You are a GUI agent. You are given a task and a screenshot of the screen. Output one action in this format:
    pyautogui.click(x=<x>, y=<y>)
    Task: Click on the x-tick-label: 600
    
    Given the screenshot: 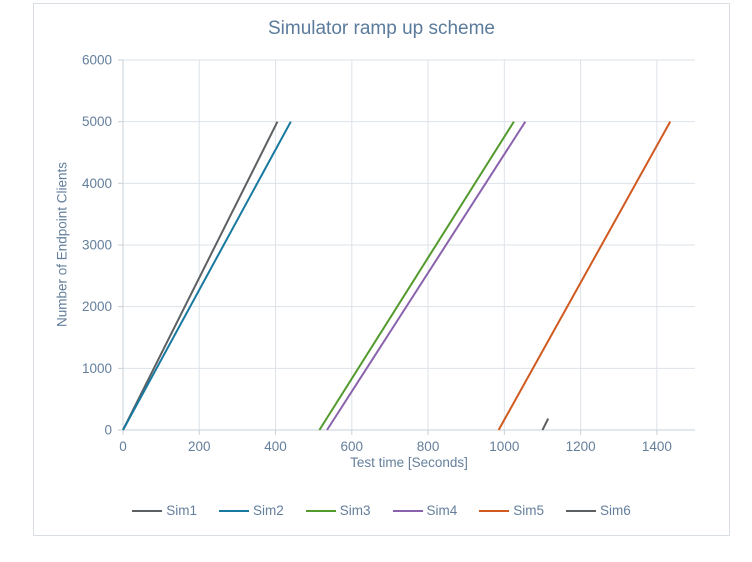 What is the action you would take?
    pyautogui.click(x=352, y=446)
    